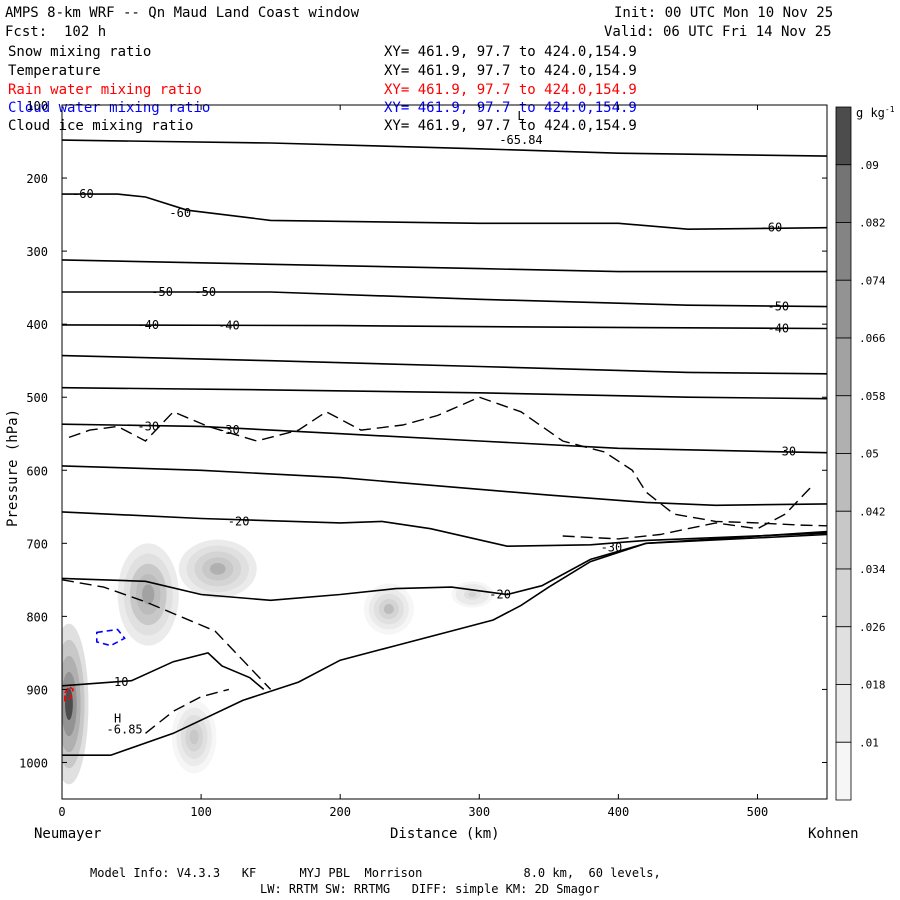  I want to click on field-label: Rain water mixing ratio, so click(105, 90).